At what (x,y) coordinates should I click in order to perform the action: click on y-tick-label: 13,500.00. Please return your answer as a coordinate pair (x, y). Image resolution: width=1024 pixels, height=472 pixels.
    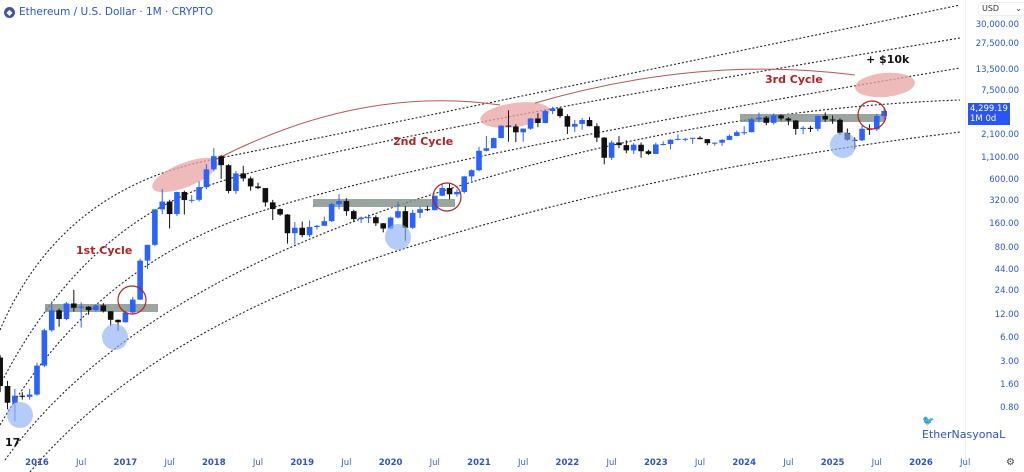
    Looking at the image, I should click on (997, 70).